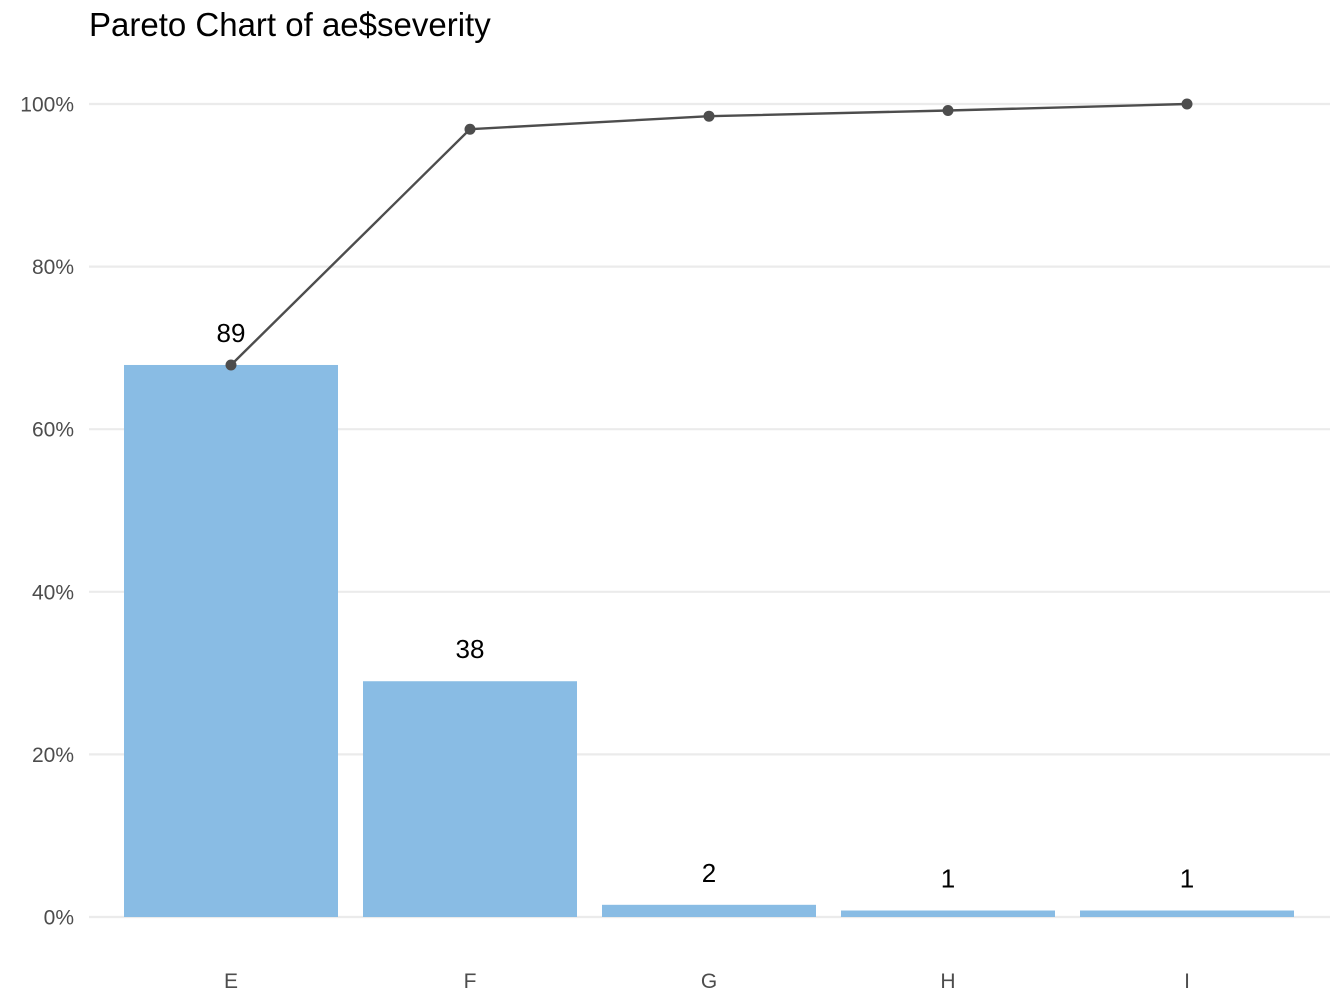  What do you see at coordinates (947, 981) in the screenshot?
I see `x-tick-label: H` at bounding box center [947, 981].